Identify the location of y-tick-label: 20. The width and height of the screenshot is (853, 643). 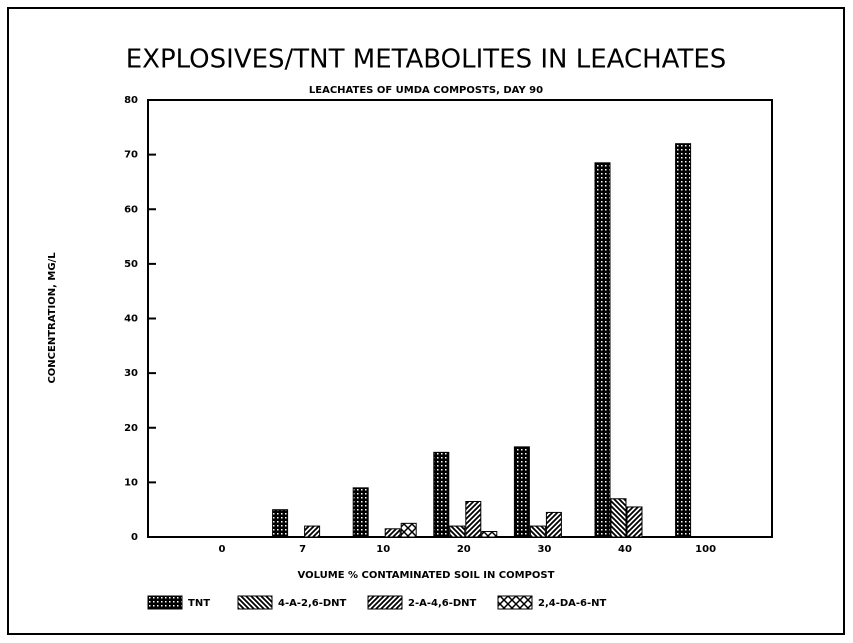
(131, 428).